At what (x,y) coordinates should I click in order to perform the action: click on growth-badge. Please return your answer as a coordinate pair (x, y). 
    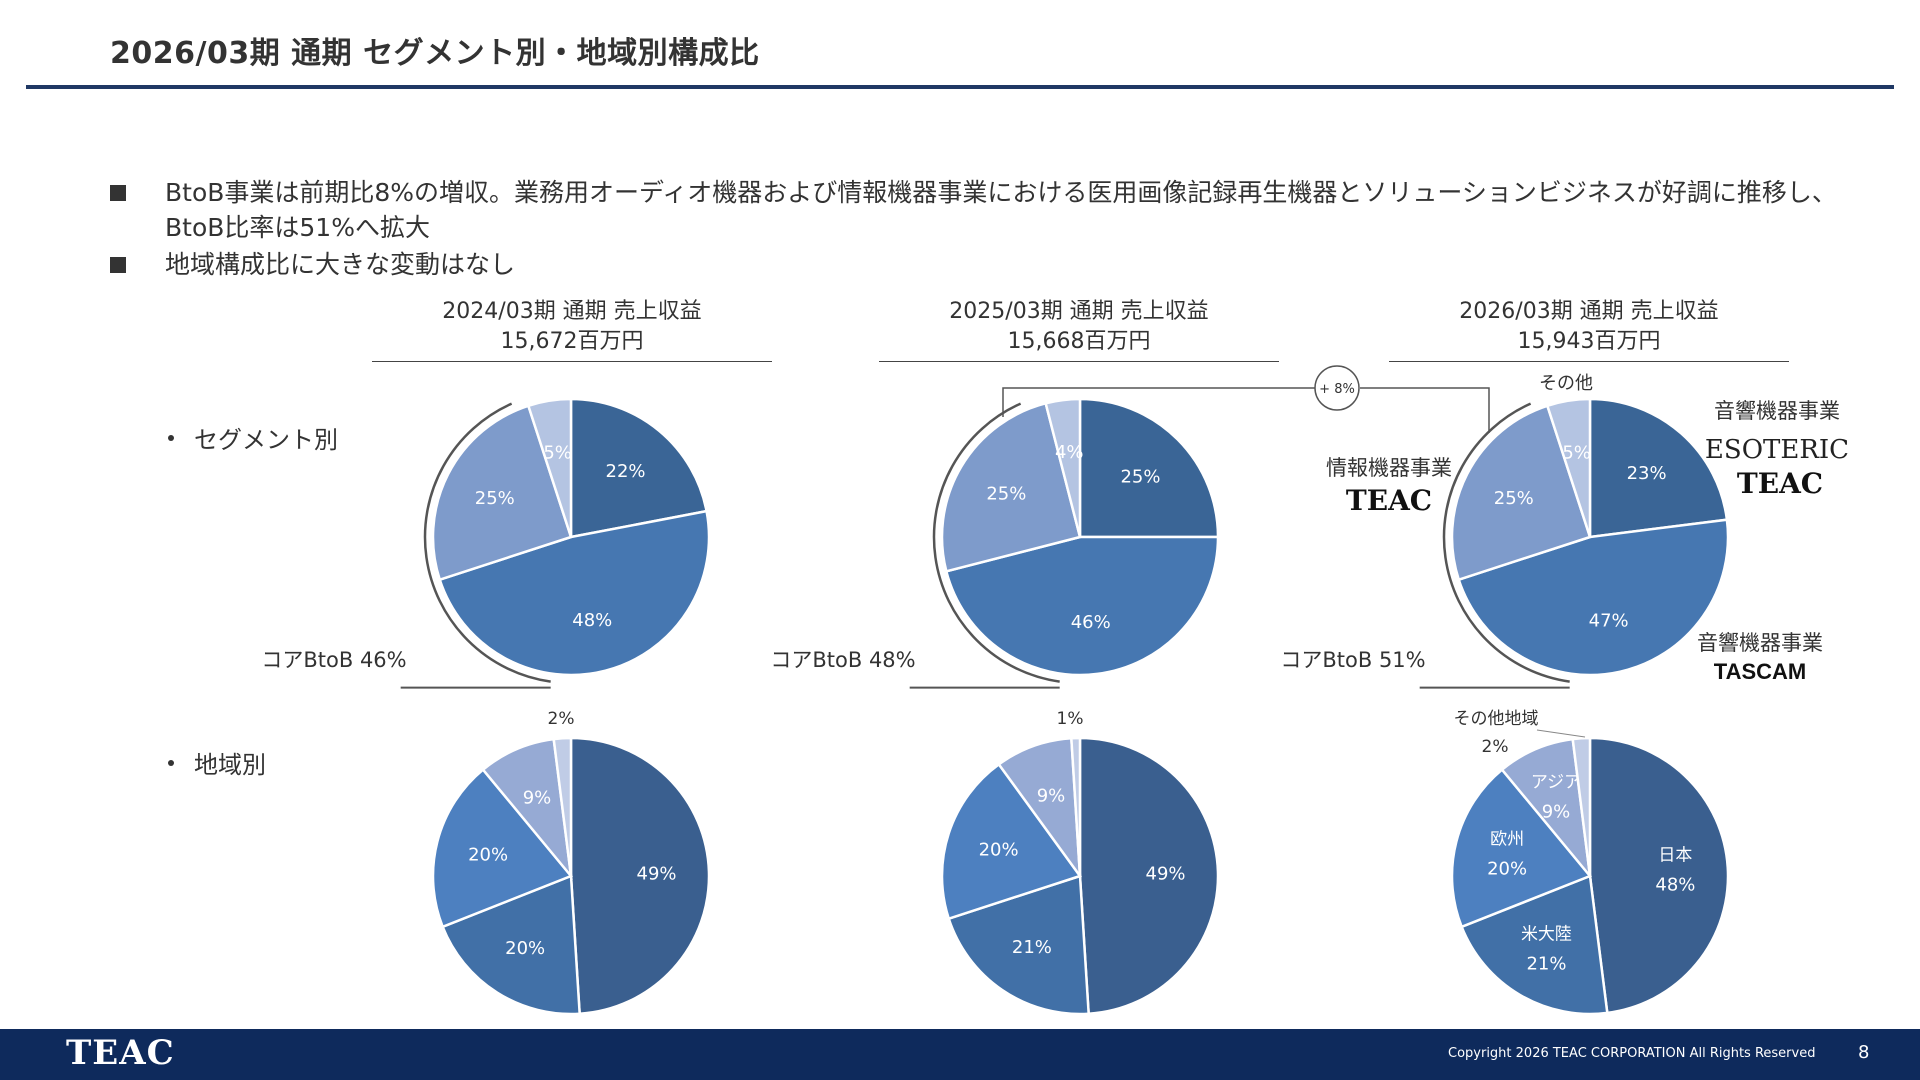
    Looking at the image, I should click on (1337, 388).